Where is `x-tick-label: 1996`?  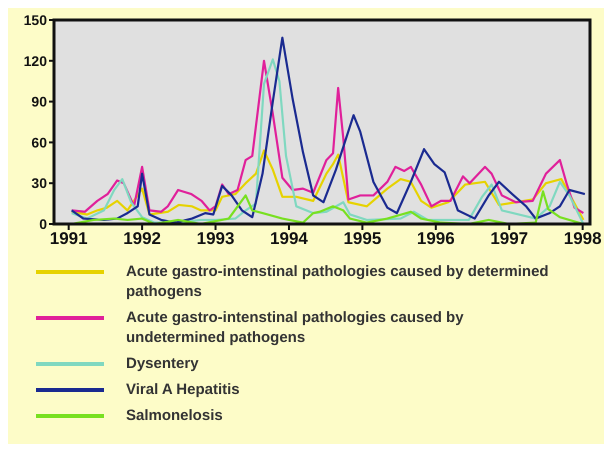
x-tick-label: 1996 is located at coordinates (435, 238).